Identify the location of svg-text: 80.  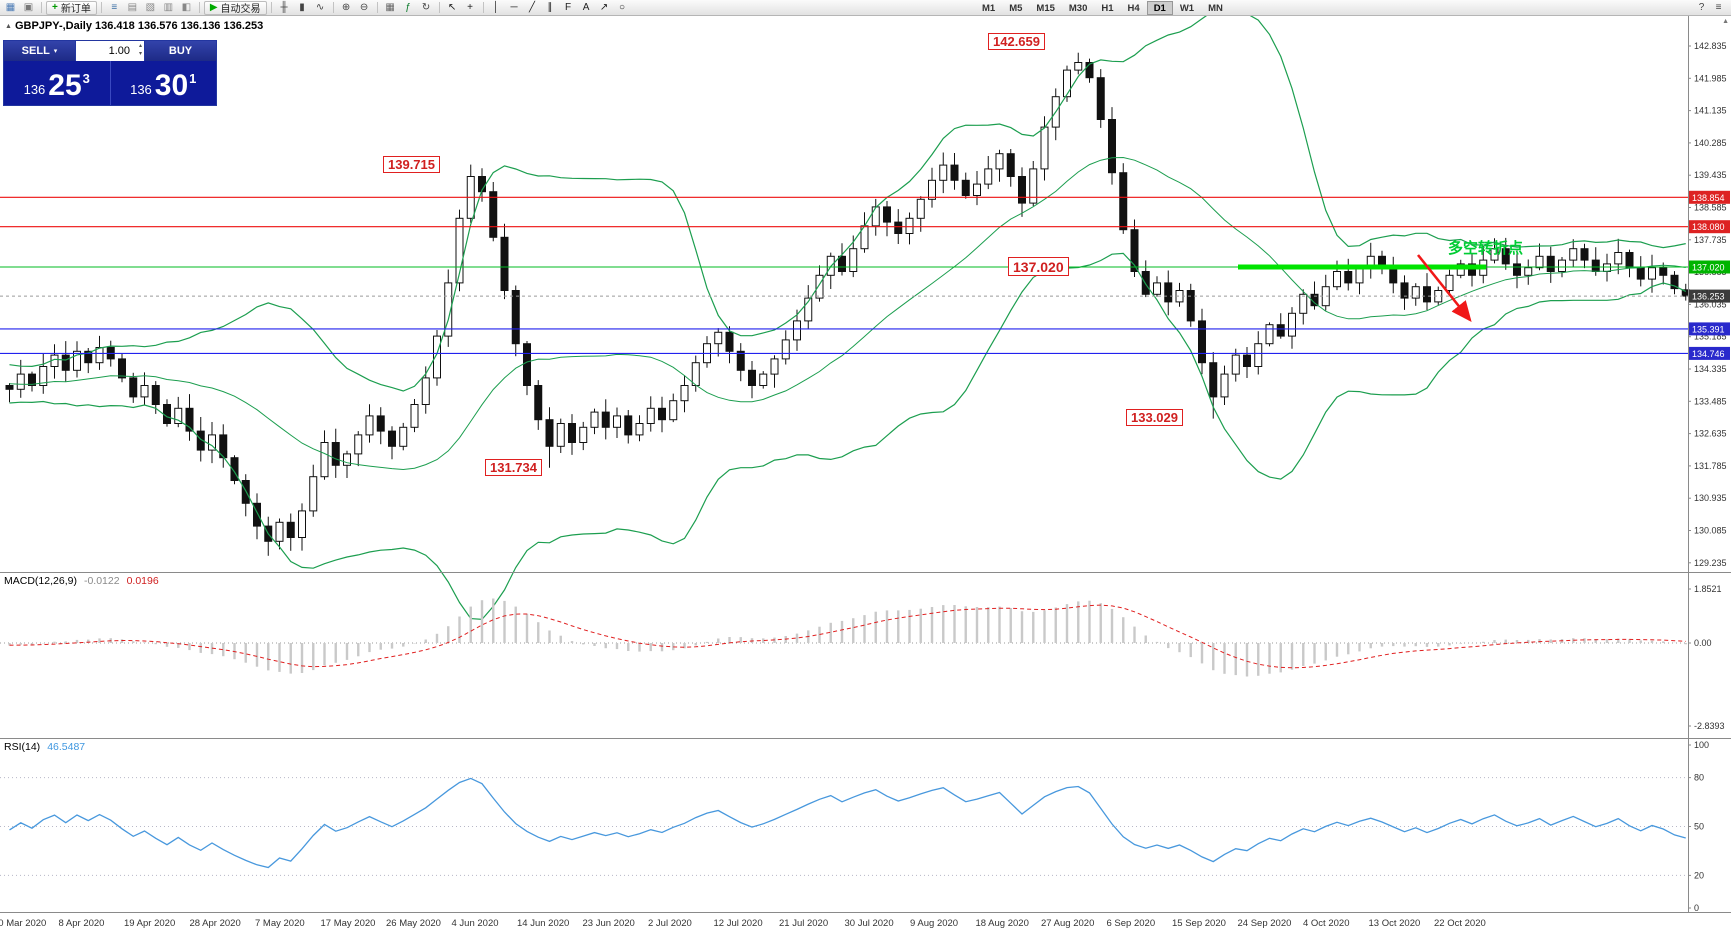
(1699, 778).